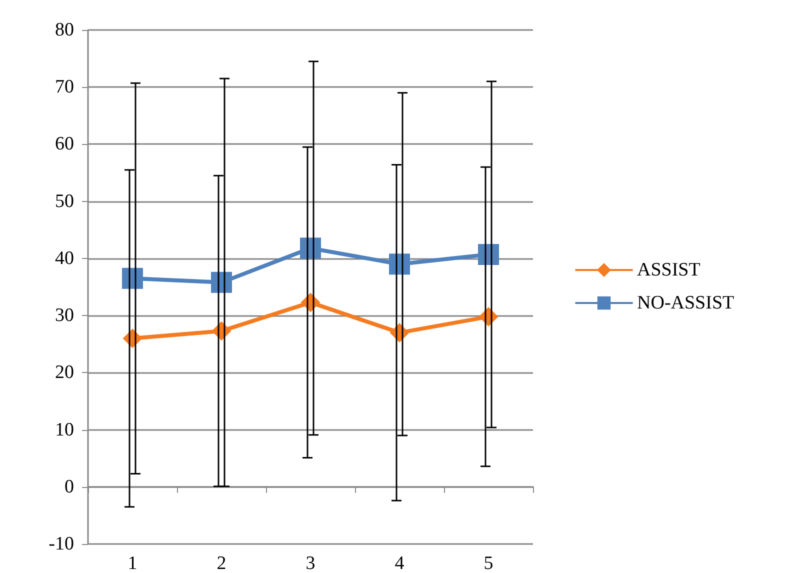  What do you see at coordinates (669, 270) in the screenshot?
I see `legend-label: ASSIST` at bounding box center [669, 270].